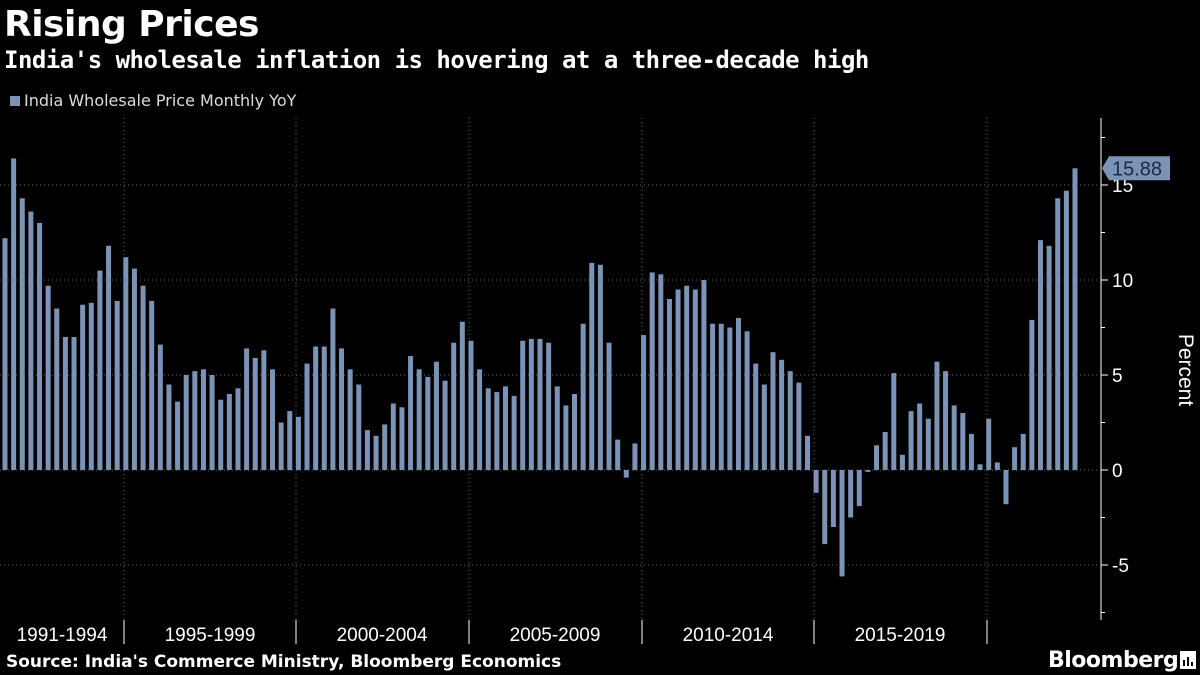 This screenshot has width=1200, height=675. What do you see at coordinates (555, 635) in the screenshot?
I see `x-tick-label: 2005-2009` at bounding box center [555, 635].